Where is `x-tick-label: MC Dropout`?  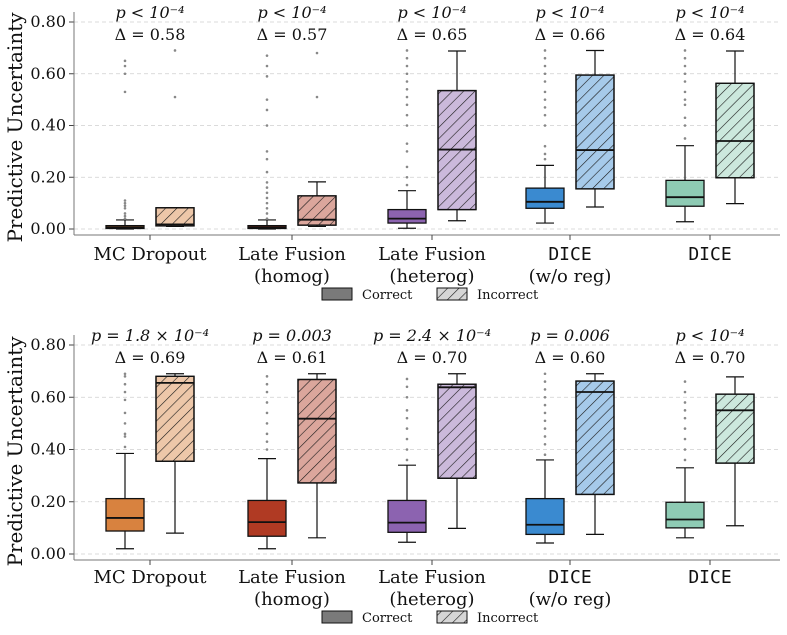
x-tick-label: MC Dropout is located at coordinates (151, 577).